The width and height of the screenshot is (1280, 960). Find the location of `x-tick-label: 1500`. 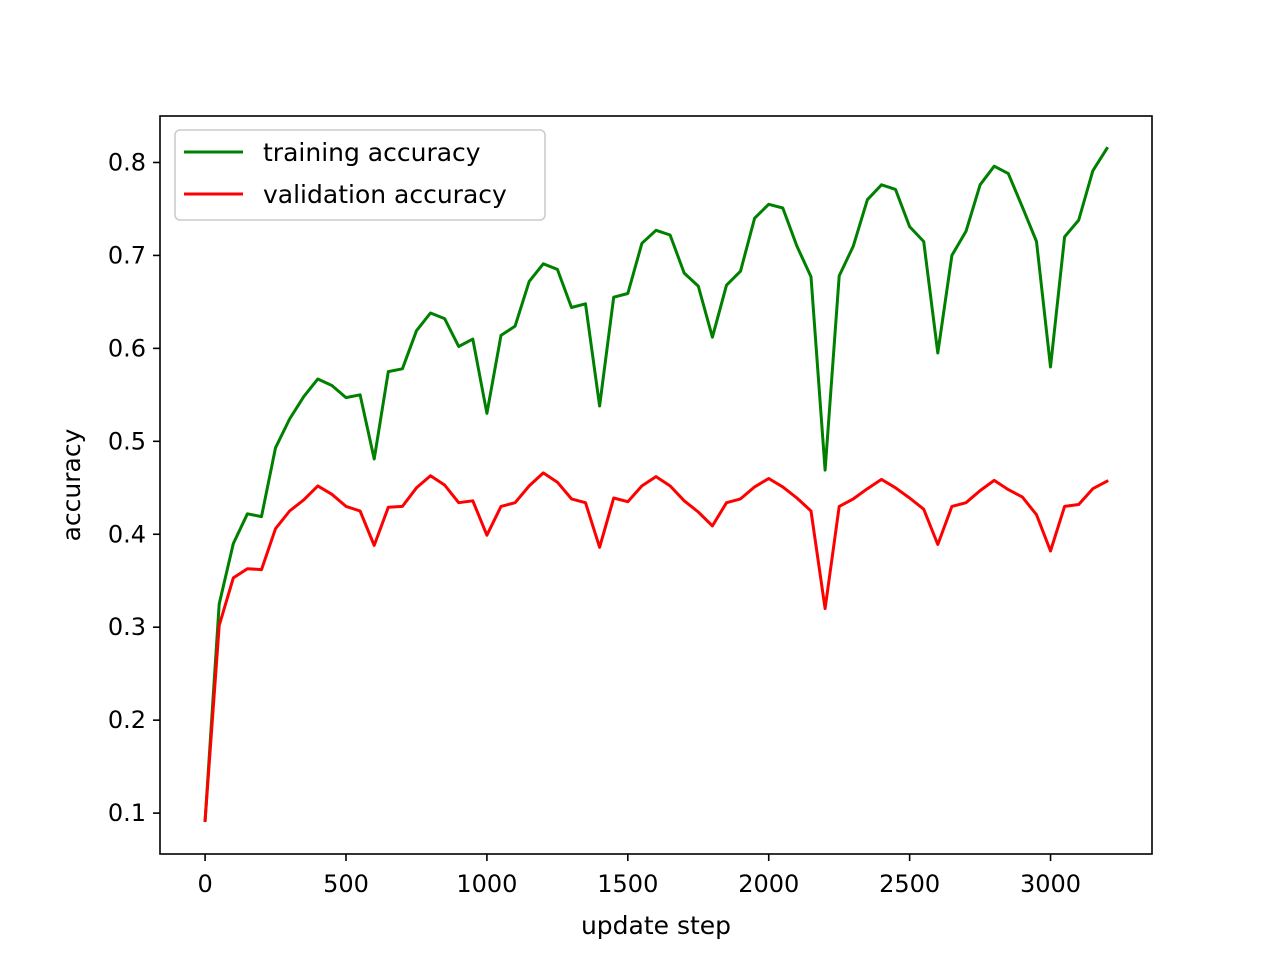

x-tick-label: 1500 is located at coordinates (627, 884).